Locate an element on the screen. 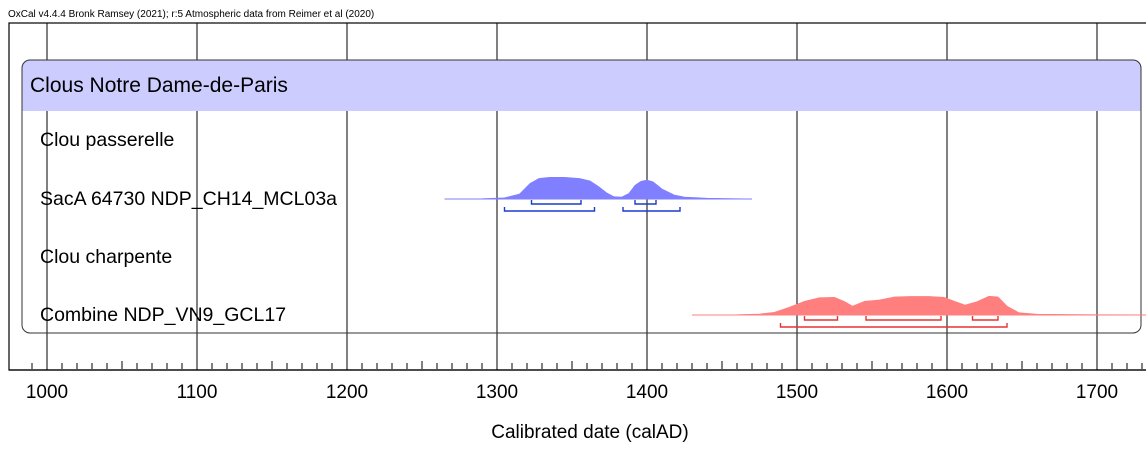  row-label: Clou passerelle is located at coordinates (107, 140).